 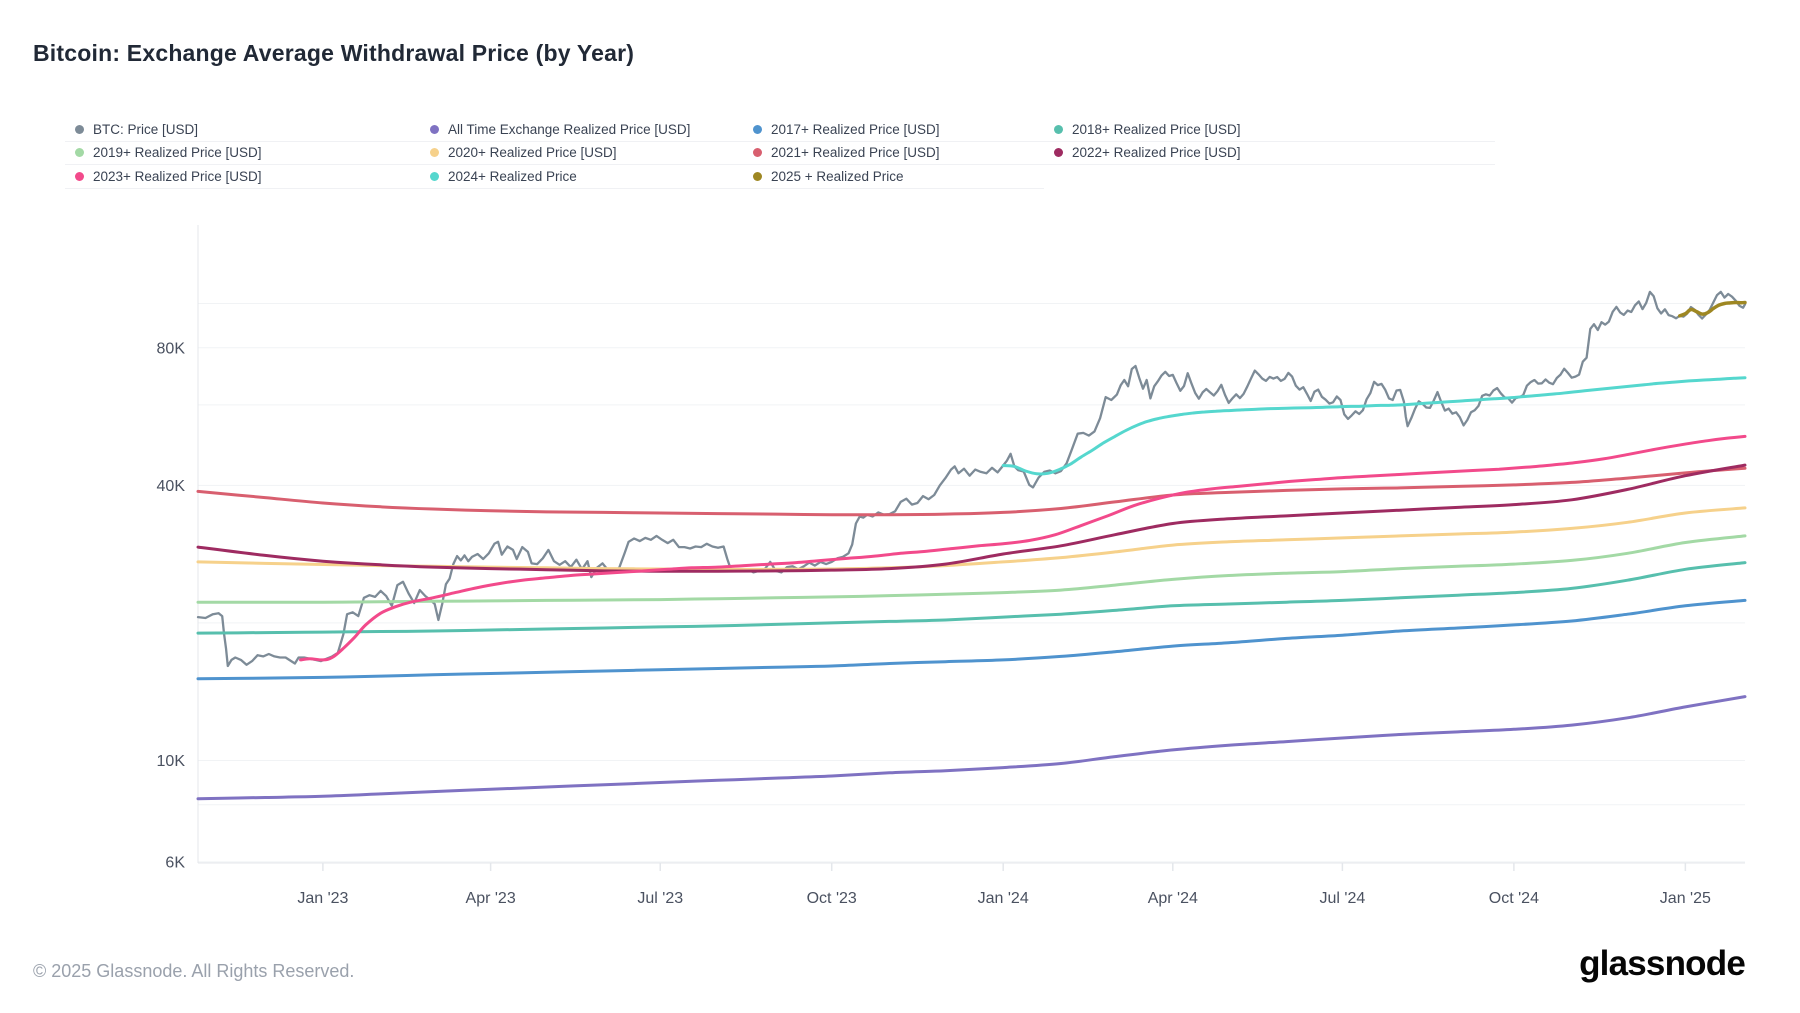 I want to click on legend-item-rp2025: 2025 + Realized Price, so click(x=893, y=177).